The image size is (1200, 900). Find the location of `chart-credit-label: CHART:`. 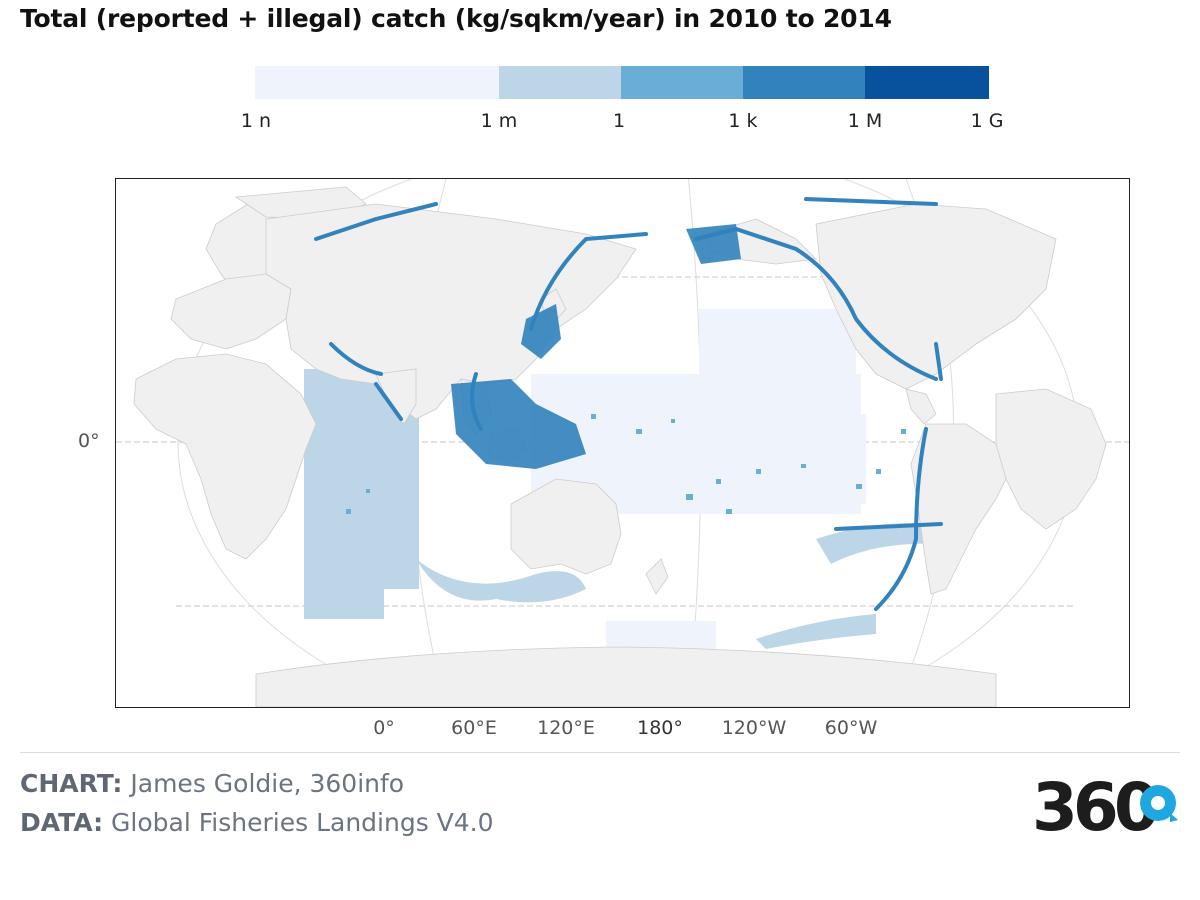

chart-credit-label: CHART: is located at coordinates (71, 783).